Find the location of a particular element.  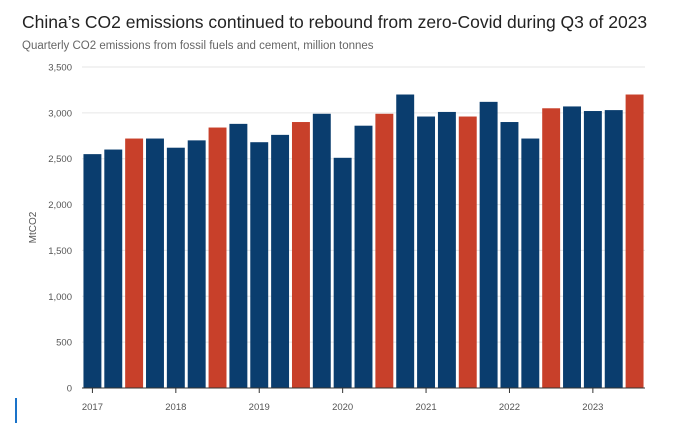

bar-2021-q2 is located at coordinates (446, 249).